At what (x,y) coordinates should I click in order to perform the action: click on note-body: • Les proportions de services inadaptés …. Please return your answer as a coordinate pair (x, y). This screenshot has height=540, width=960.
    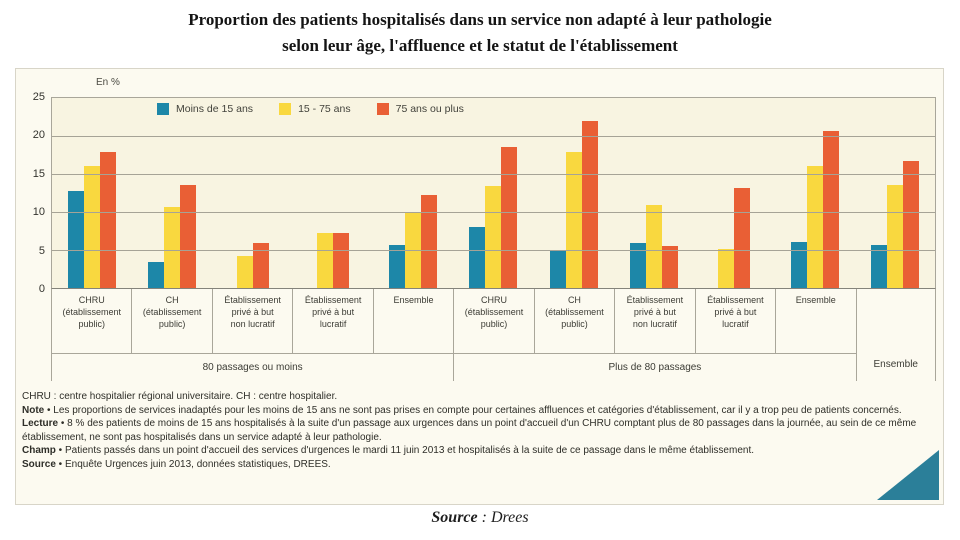
    Looking at the image, I should click on (473, 410).